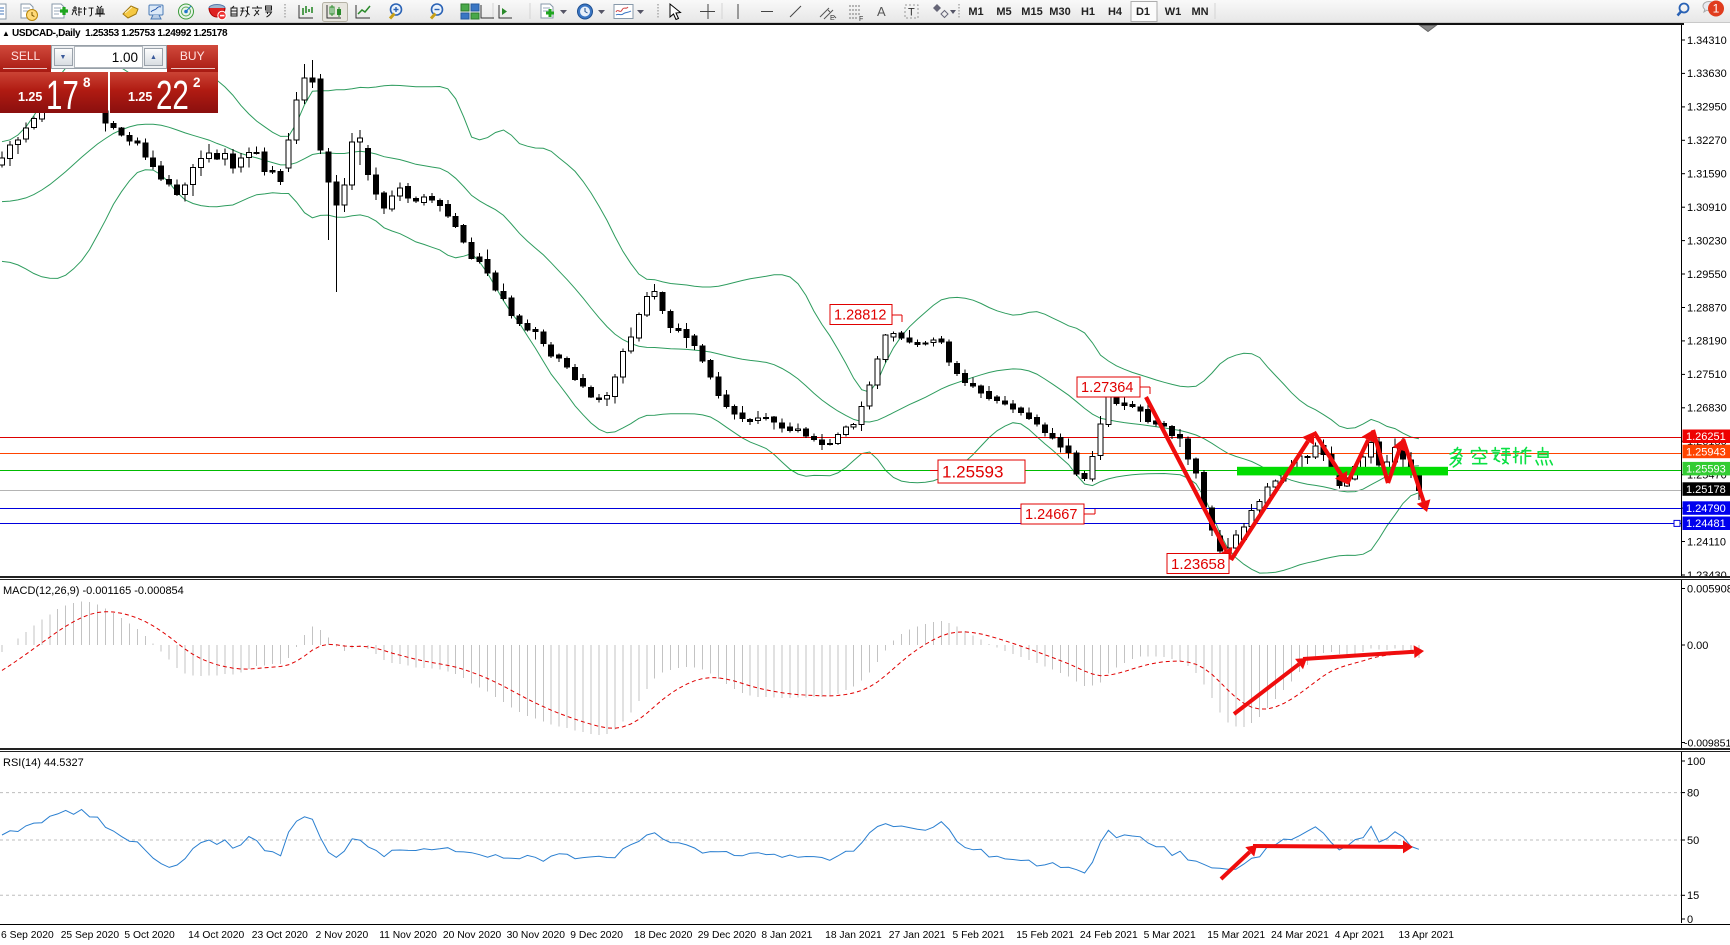 The width and height of the screenshot is (1730, 945). I want to click on svg-text: A, so click(881, 11).